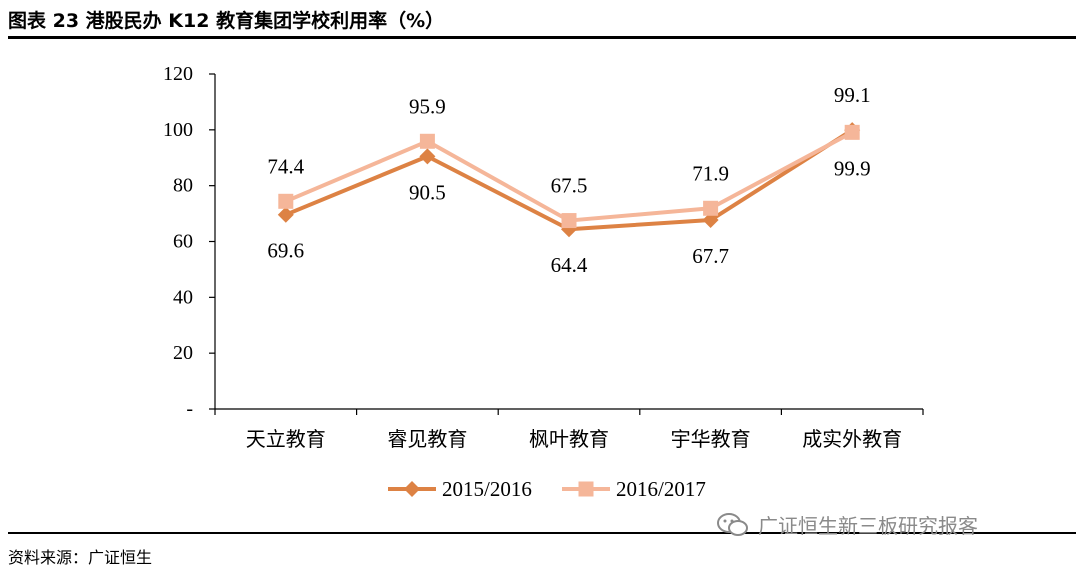 The width and height of the screenshot is (1080, 576). Describe the element at coordinates (868, 526) in the screenshot. I see `watermark-text: 广证恒生新三板研究报客` at that location.